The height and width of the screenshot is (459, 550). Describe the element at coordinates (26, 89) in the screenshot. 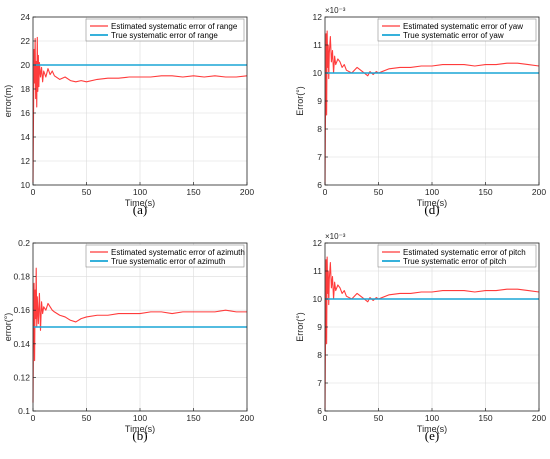

I see `y-tick-label: 18` at that location.